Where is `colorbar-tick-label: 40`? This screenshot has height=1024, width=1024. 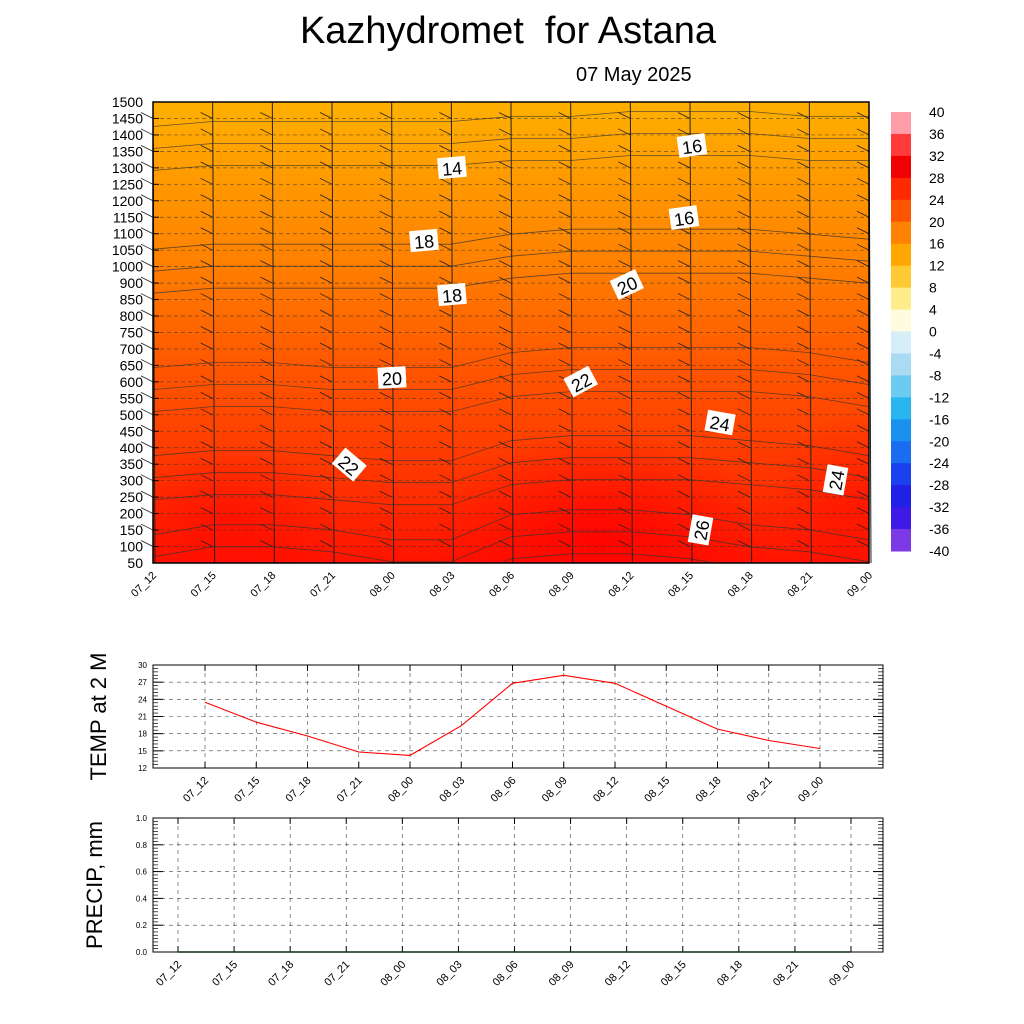
colorbar-tick-label: 40 is located at coordinates (937, 112).